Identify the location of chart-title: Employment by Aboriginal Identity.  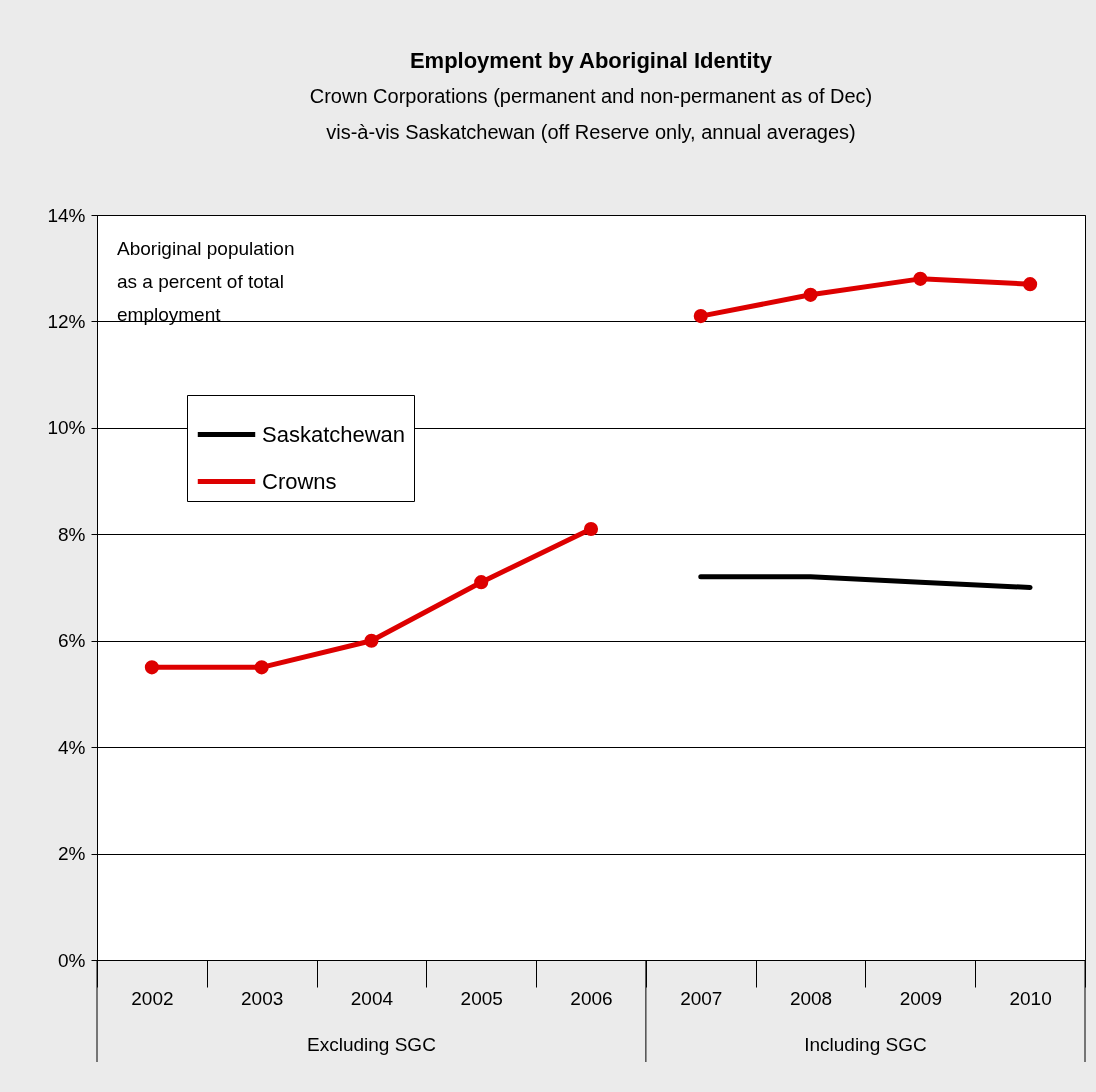
(591, 60).